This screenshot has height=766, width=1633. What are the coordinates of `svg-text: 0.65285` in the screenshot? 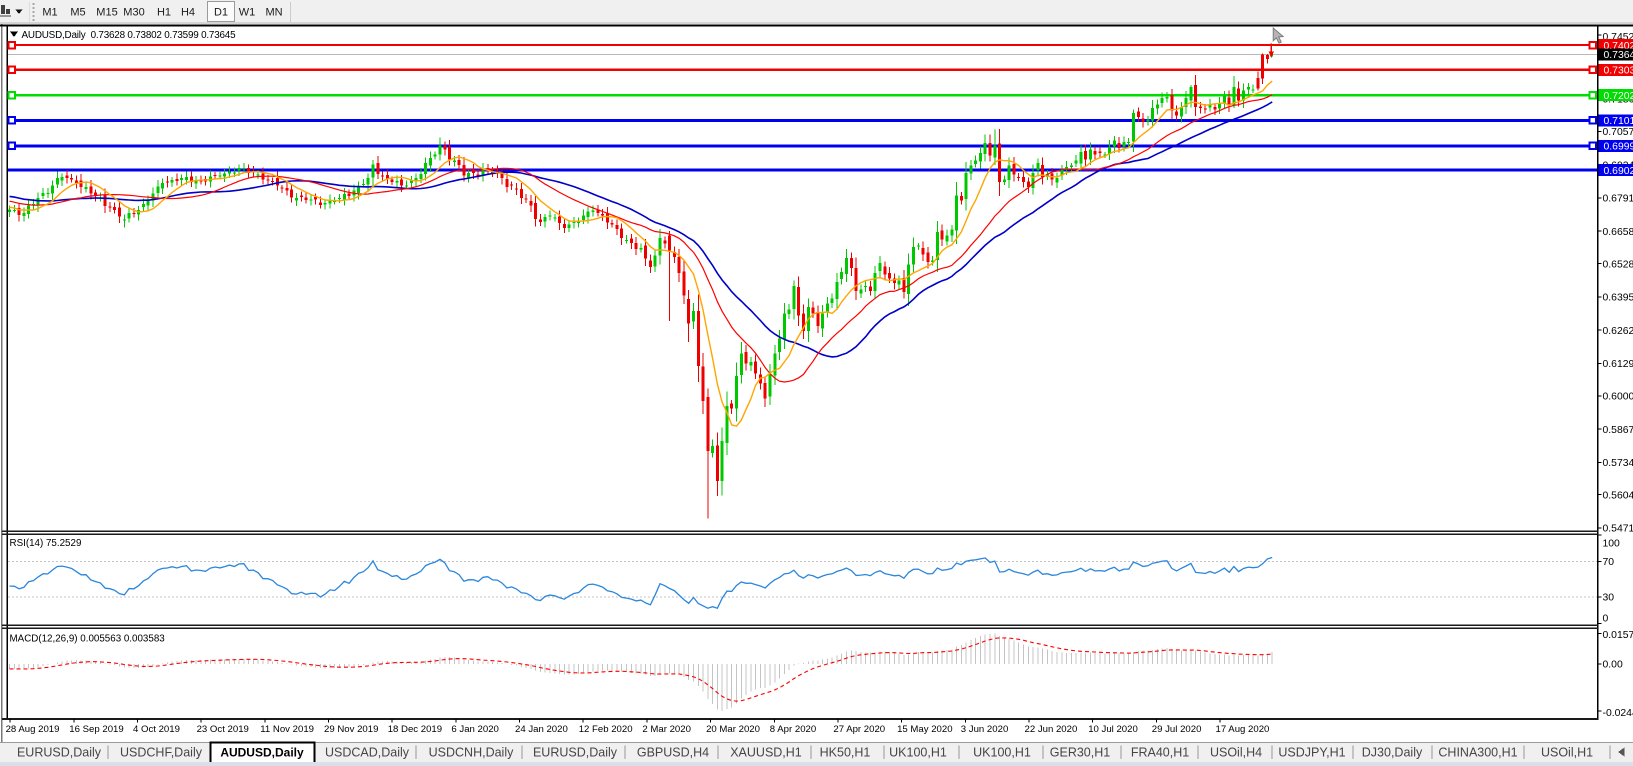 It's located at (1618, 264).